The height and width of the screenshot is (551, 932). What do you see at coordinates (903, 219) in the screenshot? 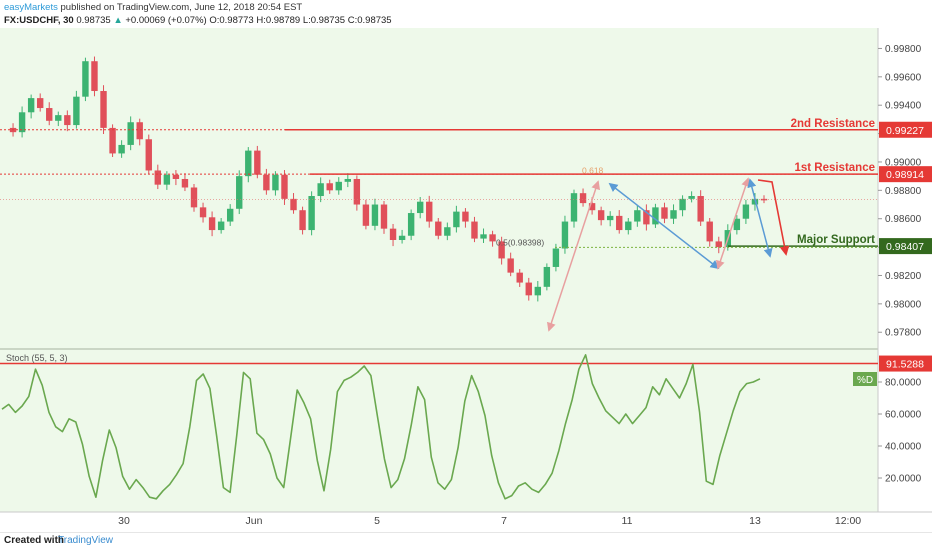
I see `price-tick-label: 0.98600` at bounding box center [903, 219].